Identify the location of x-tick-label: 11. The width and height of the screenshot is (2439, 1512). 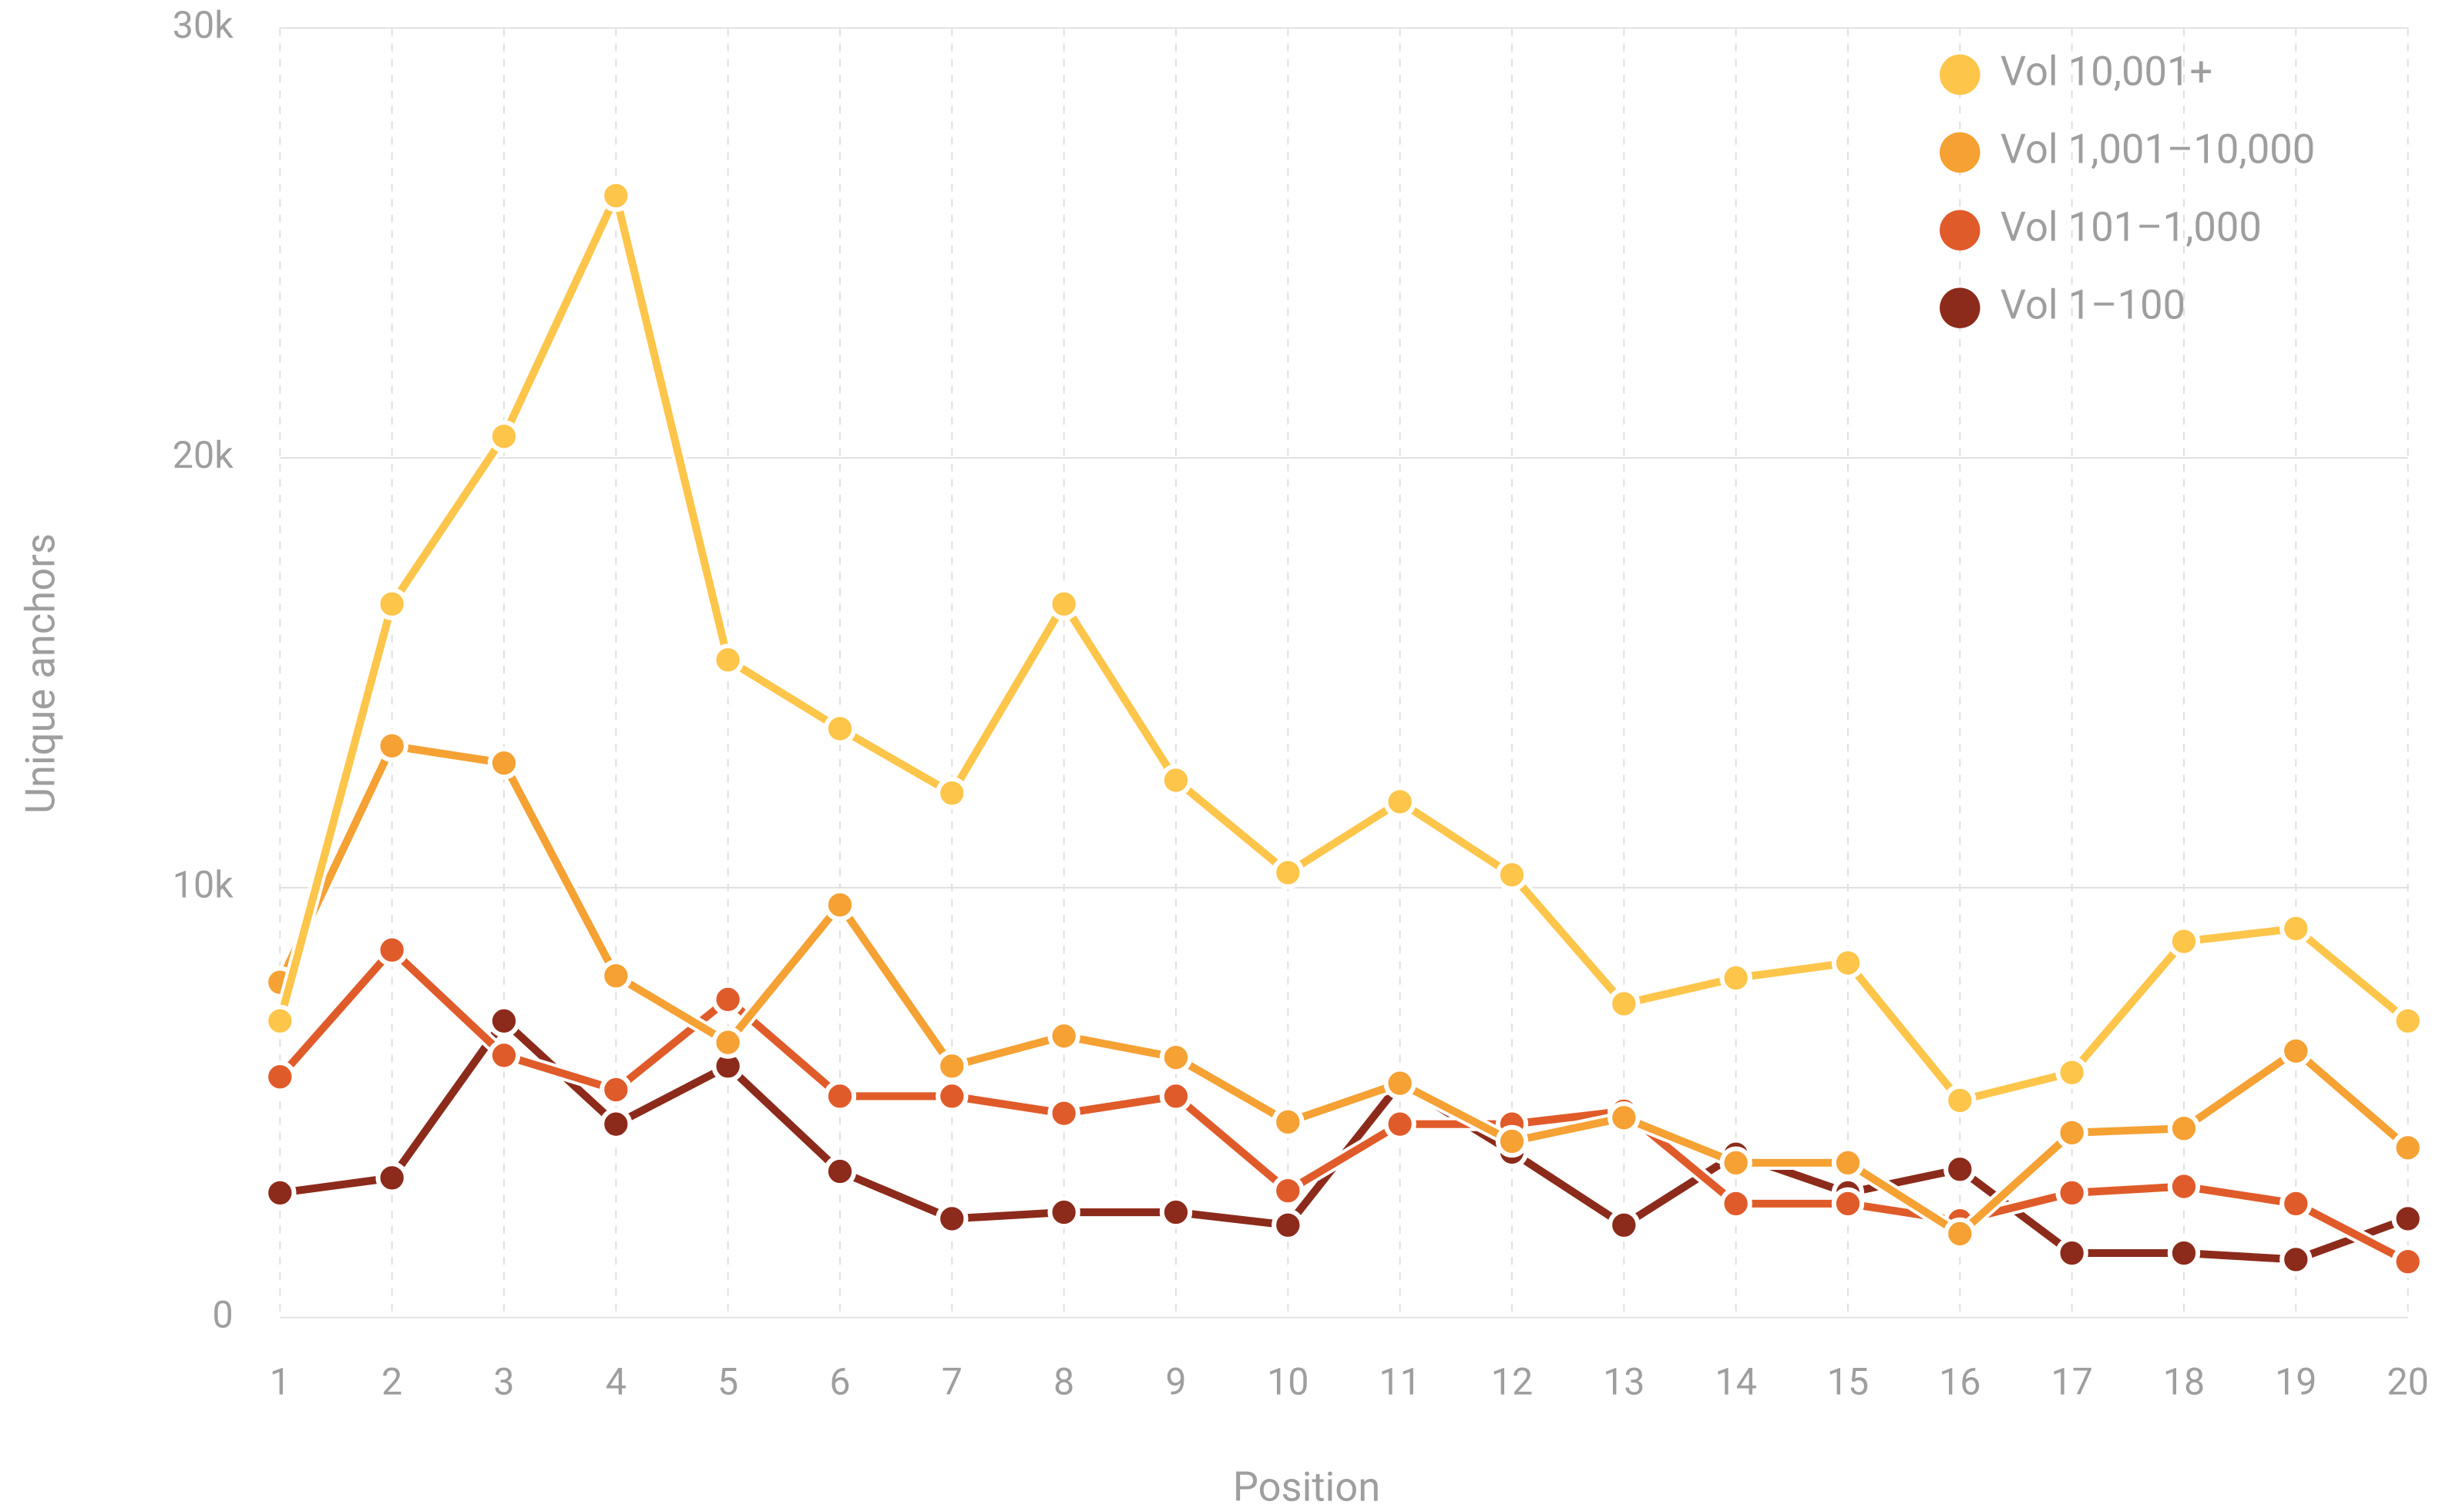
(1399, 1381).